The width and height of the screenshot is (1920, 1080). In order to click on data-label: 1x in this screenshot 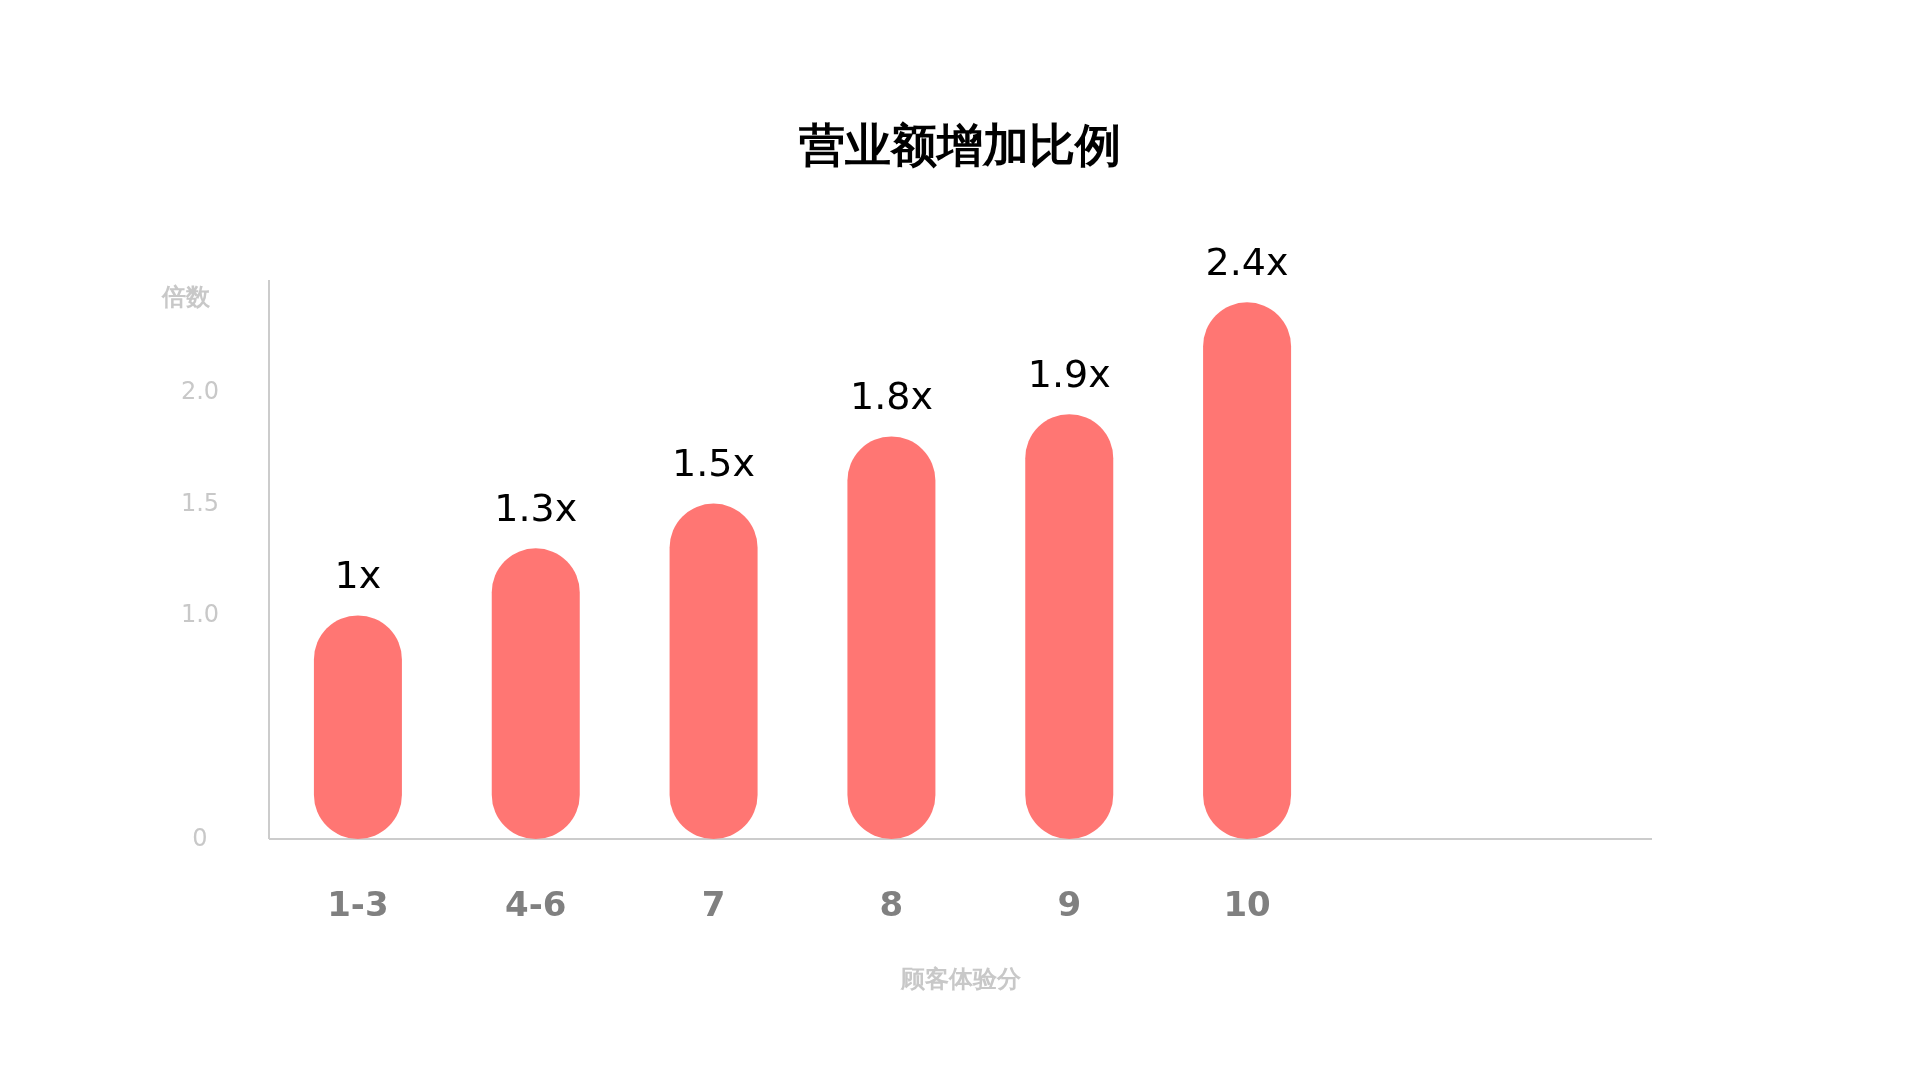, I will do `click(358, 574)`.